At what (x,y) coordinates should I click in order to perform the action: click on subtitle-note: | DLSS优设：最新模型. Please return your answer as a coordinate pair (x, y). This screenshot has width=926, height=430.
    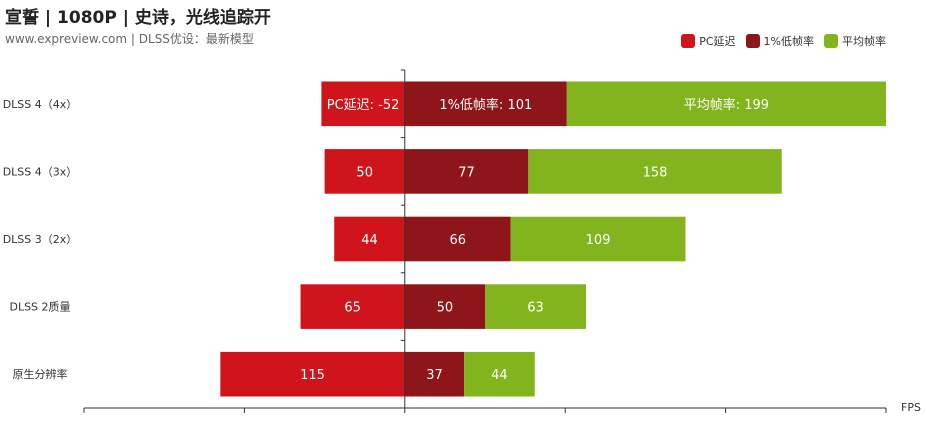
    Looking at the image, I should click on (192, 39).